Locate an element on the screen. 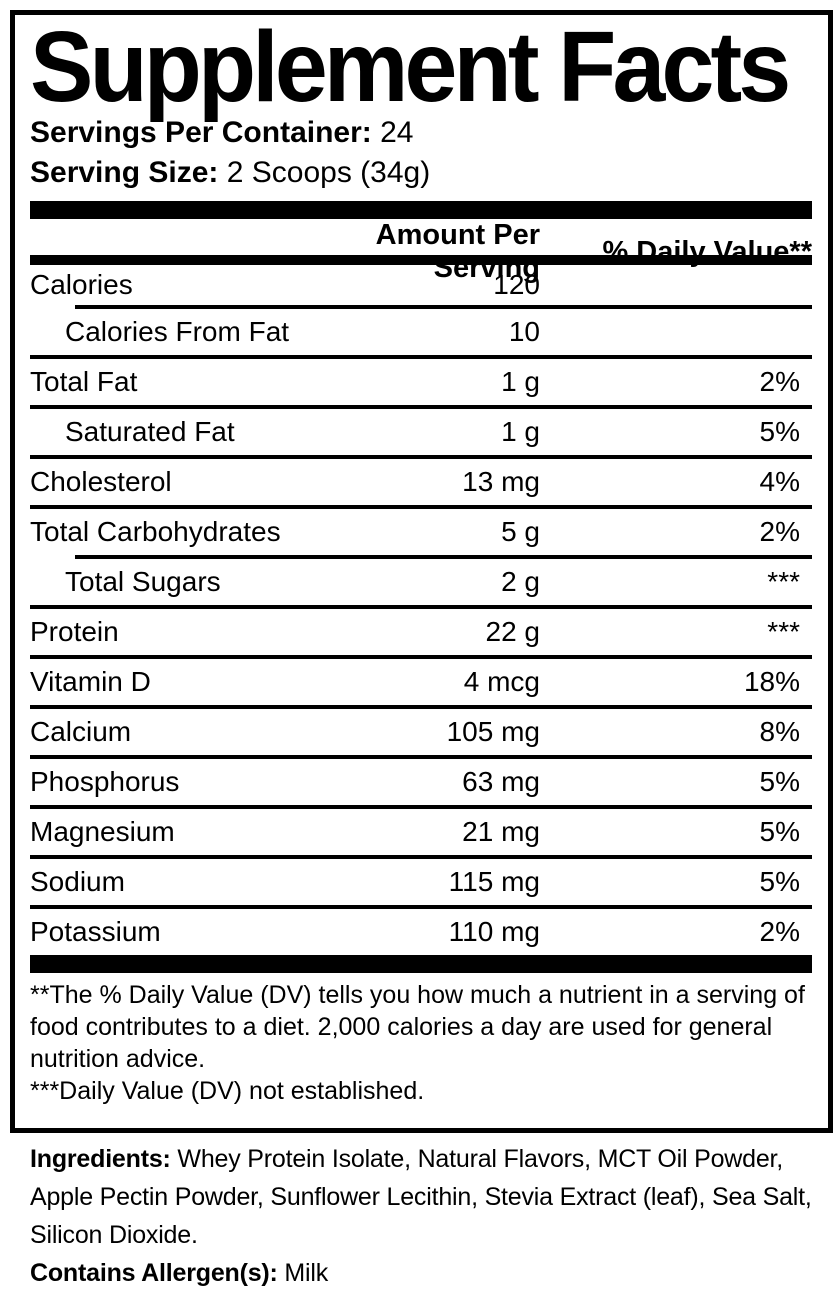 The image size is (839, 1292). nutrient-amount: 21 mg is located at coordinates (501, 831).